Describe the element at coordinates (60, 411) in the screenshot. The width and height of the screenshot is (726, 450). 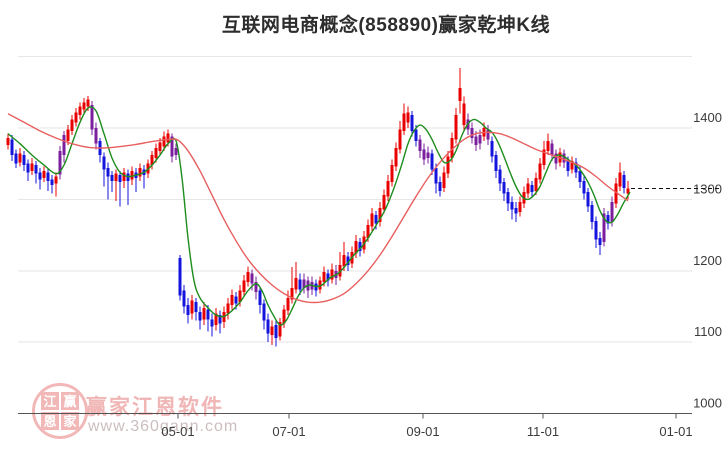
I see `watermark-logo-icon: 江 赢 恩 家` at that location.